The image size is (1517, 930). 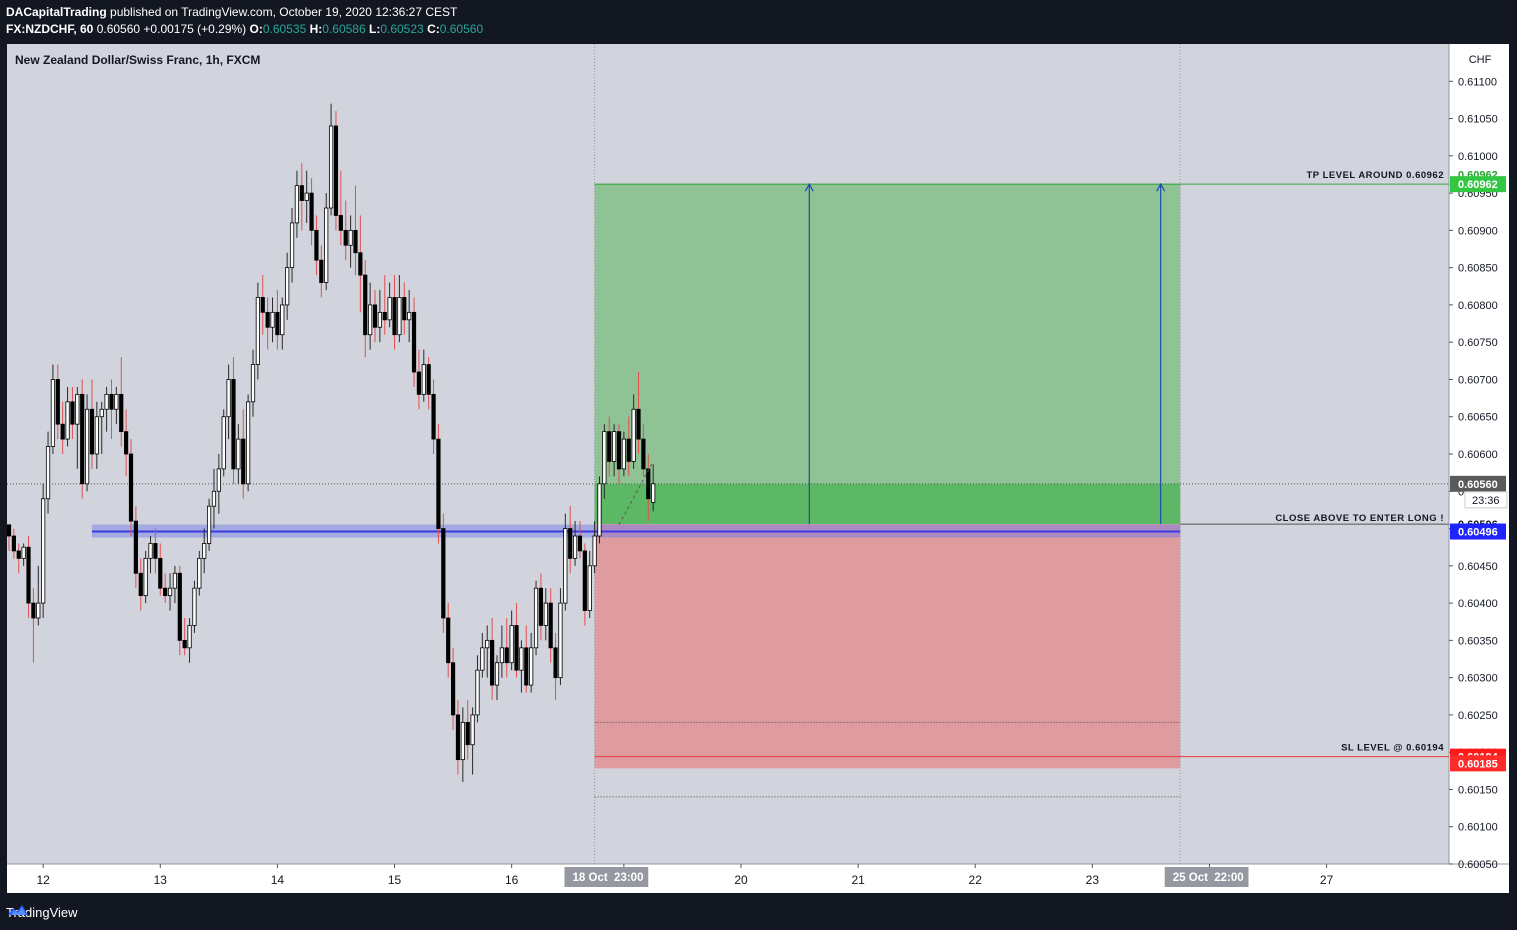 I want to click on time-badge-text-2: 23:00, so click(x=628, y=878).